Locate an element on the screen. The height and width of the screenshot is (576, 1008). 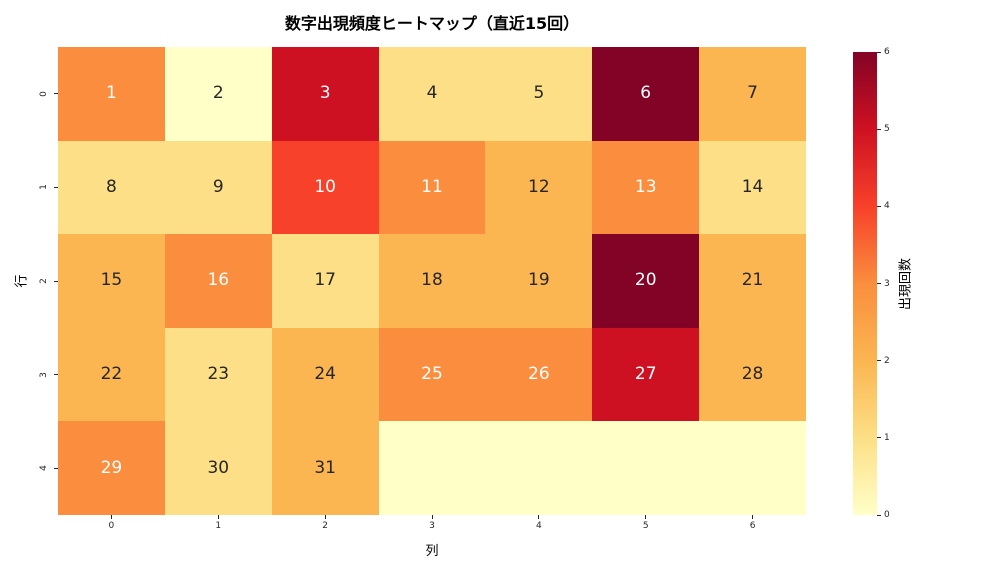
heatmap-cell-r1c3: 11 is located at coordinates (432, 187).